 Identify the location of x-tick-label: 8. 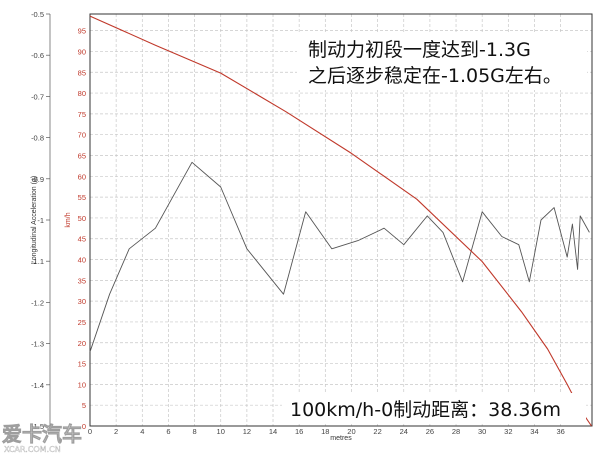
(194, 431).